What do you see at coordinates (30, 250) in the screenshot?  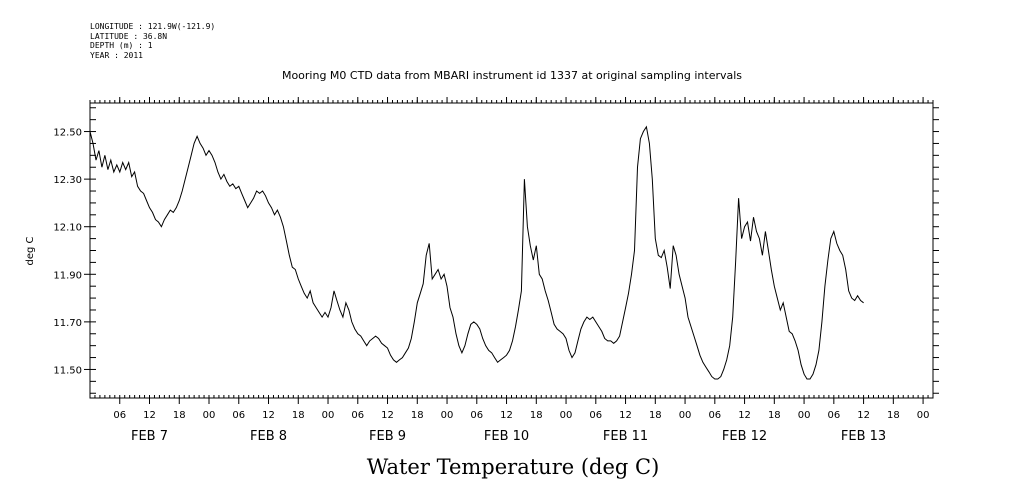 I see `y-axis-label: deg C` at bounding box center [30, 250].